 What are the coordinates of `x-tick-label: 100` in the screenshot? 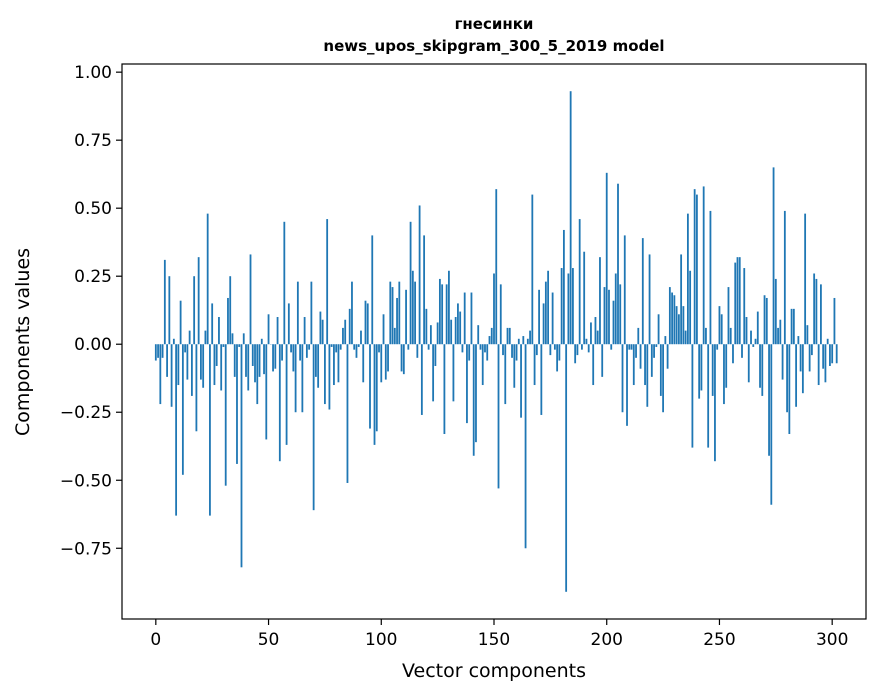 It's located at (381, 640).